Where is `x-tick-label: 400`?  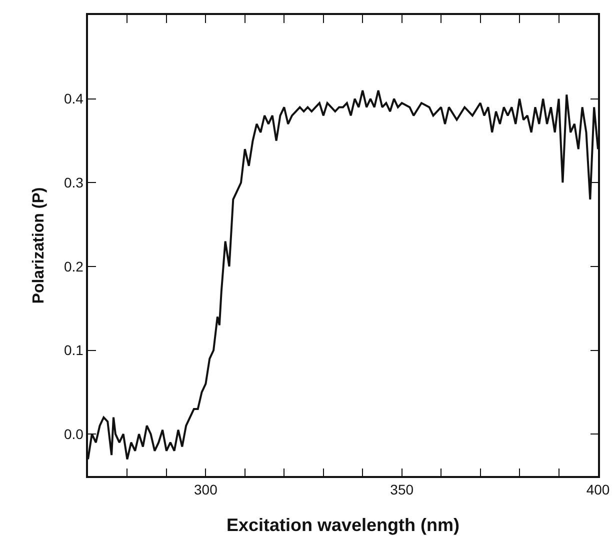
x-tick-label: 400 is located at coordinates (598, 490).